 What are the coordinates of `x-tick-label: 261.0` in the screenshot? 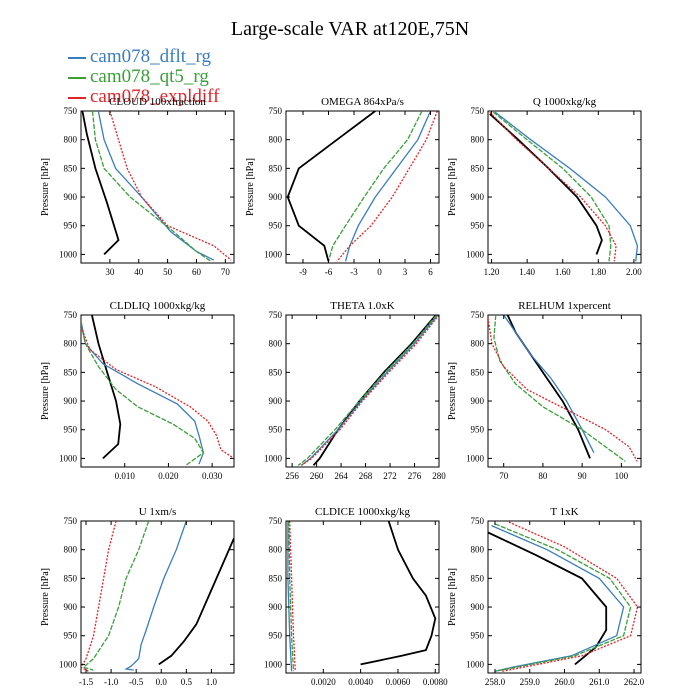 It's located at (599, 682).